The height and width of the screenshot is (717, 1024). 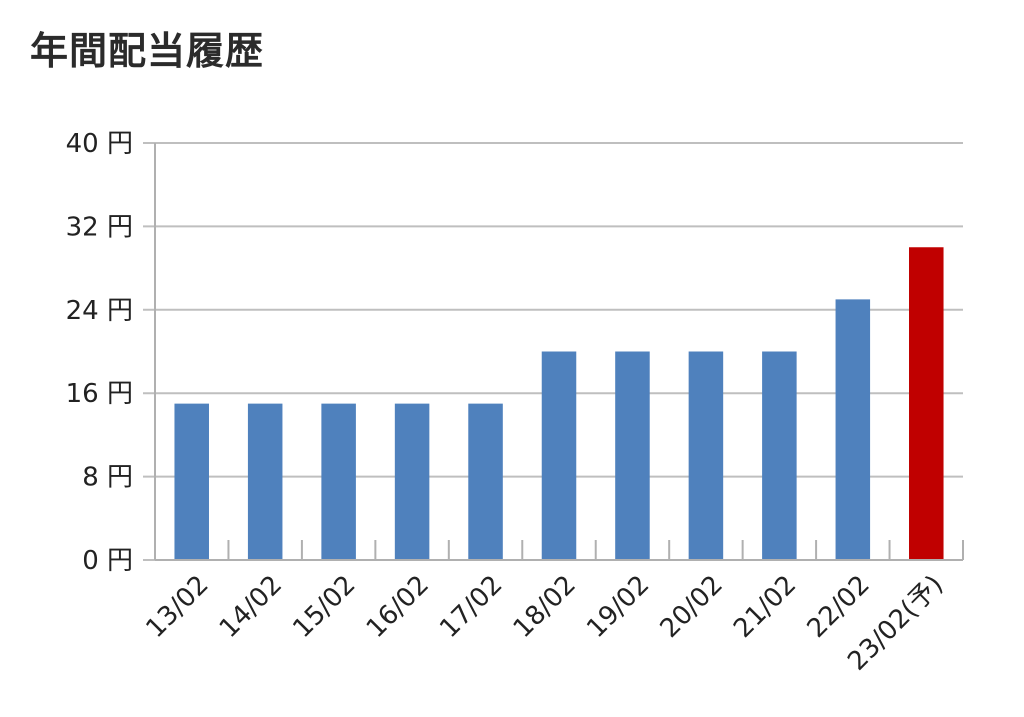 What do you see at coordinates (251, 607) in the screenshot?
I see `x-tick-label: 14/02` at bounding box center [251, 607].